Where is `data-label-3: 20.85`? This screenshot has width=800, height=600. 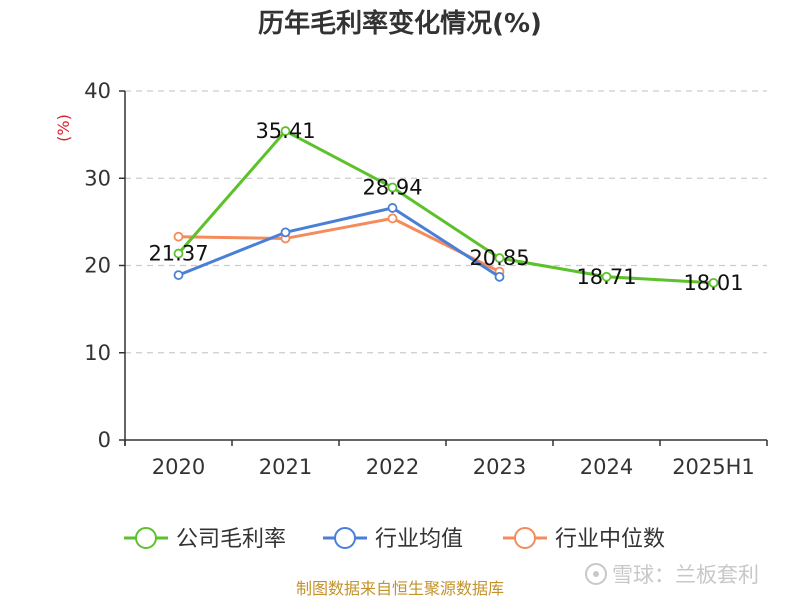
data-label-3: 20.85 is located at coordinates (499, 258).